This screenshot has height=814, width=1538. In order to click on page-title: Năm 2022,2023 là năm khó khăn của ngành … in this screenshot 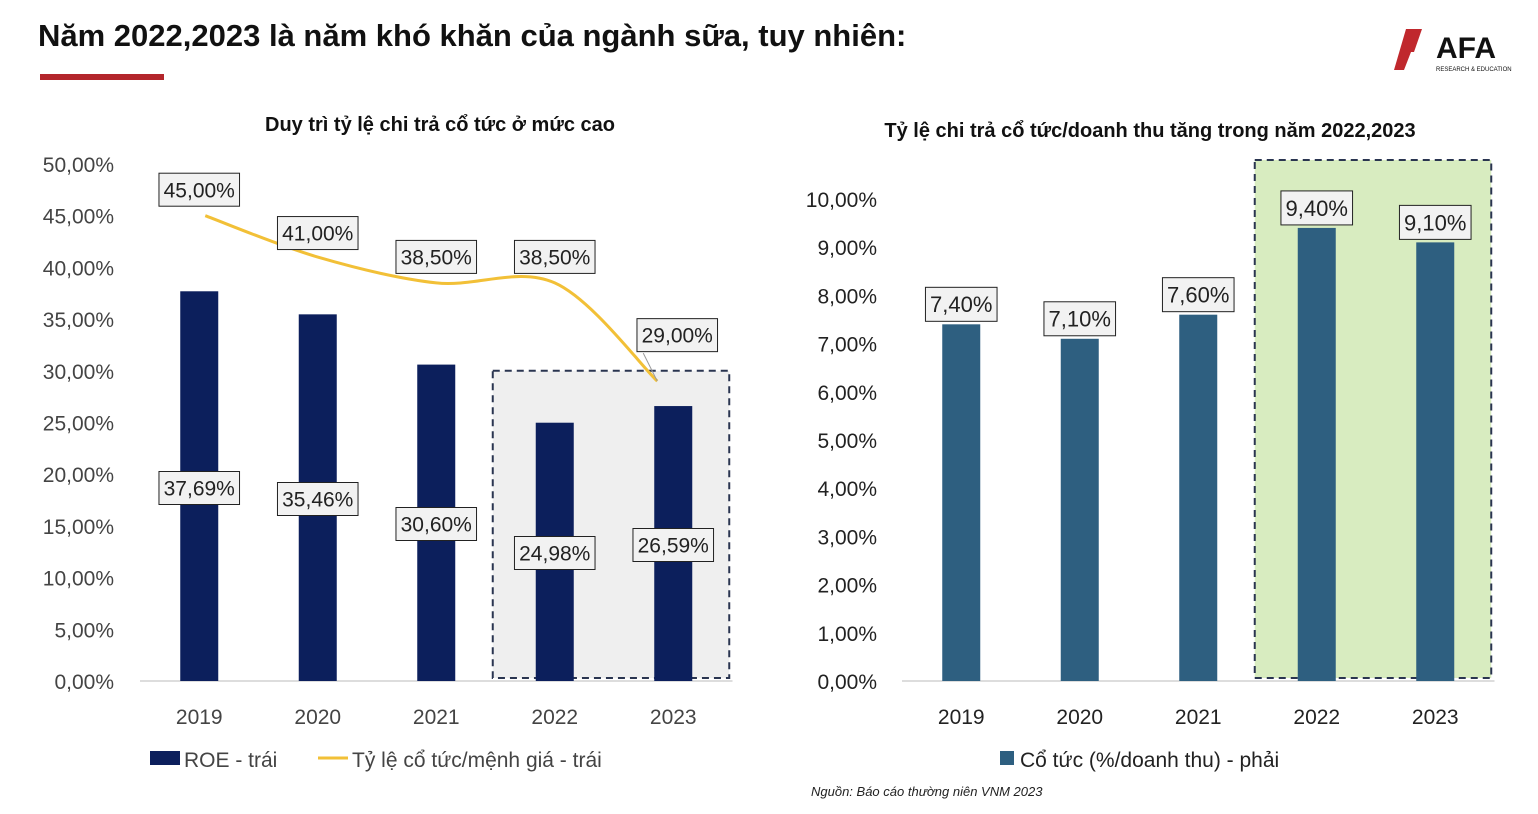, I will do `click(472, 35)`.